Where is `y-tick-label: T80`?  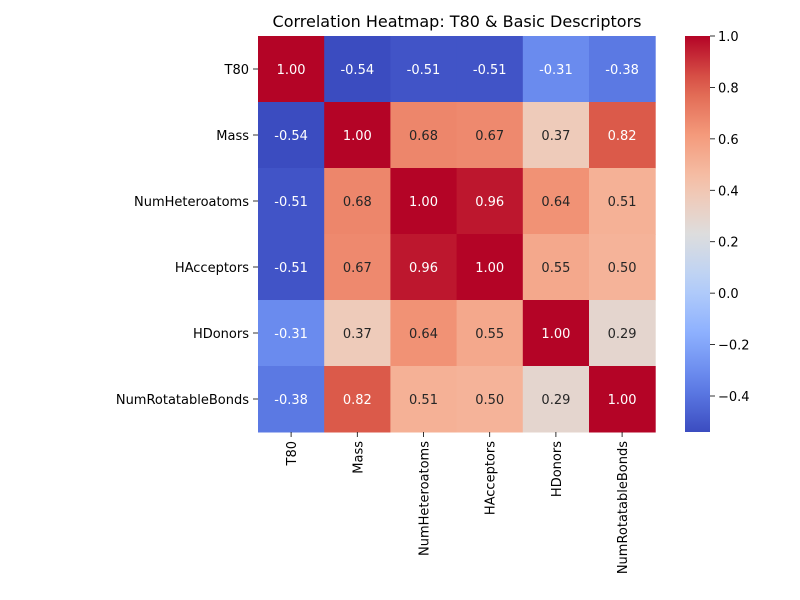
y-tick-label: T80 is located at coordinates (236, 70).